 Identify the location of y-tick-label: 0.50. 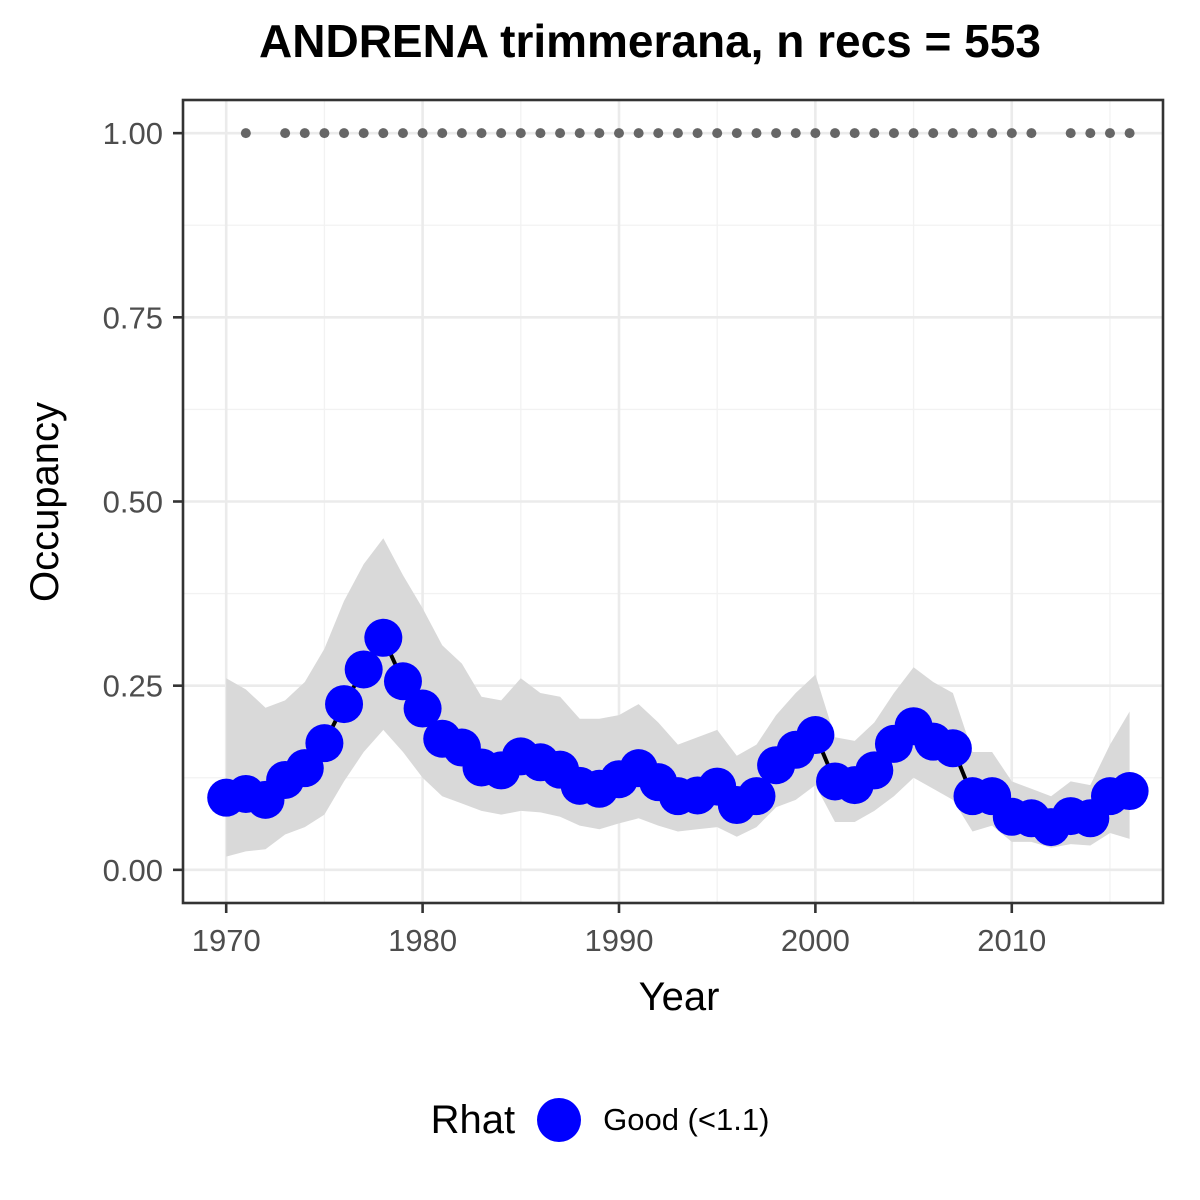
(133, 502).